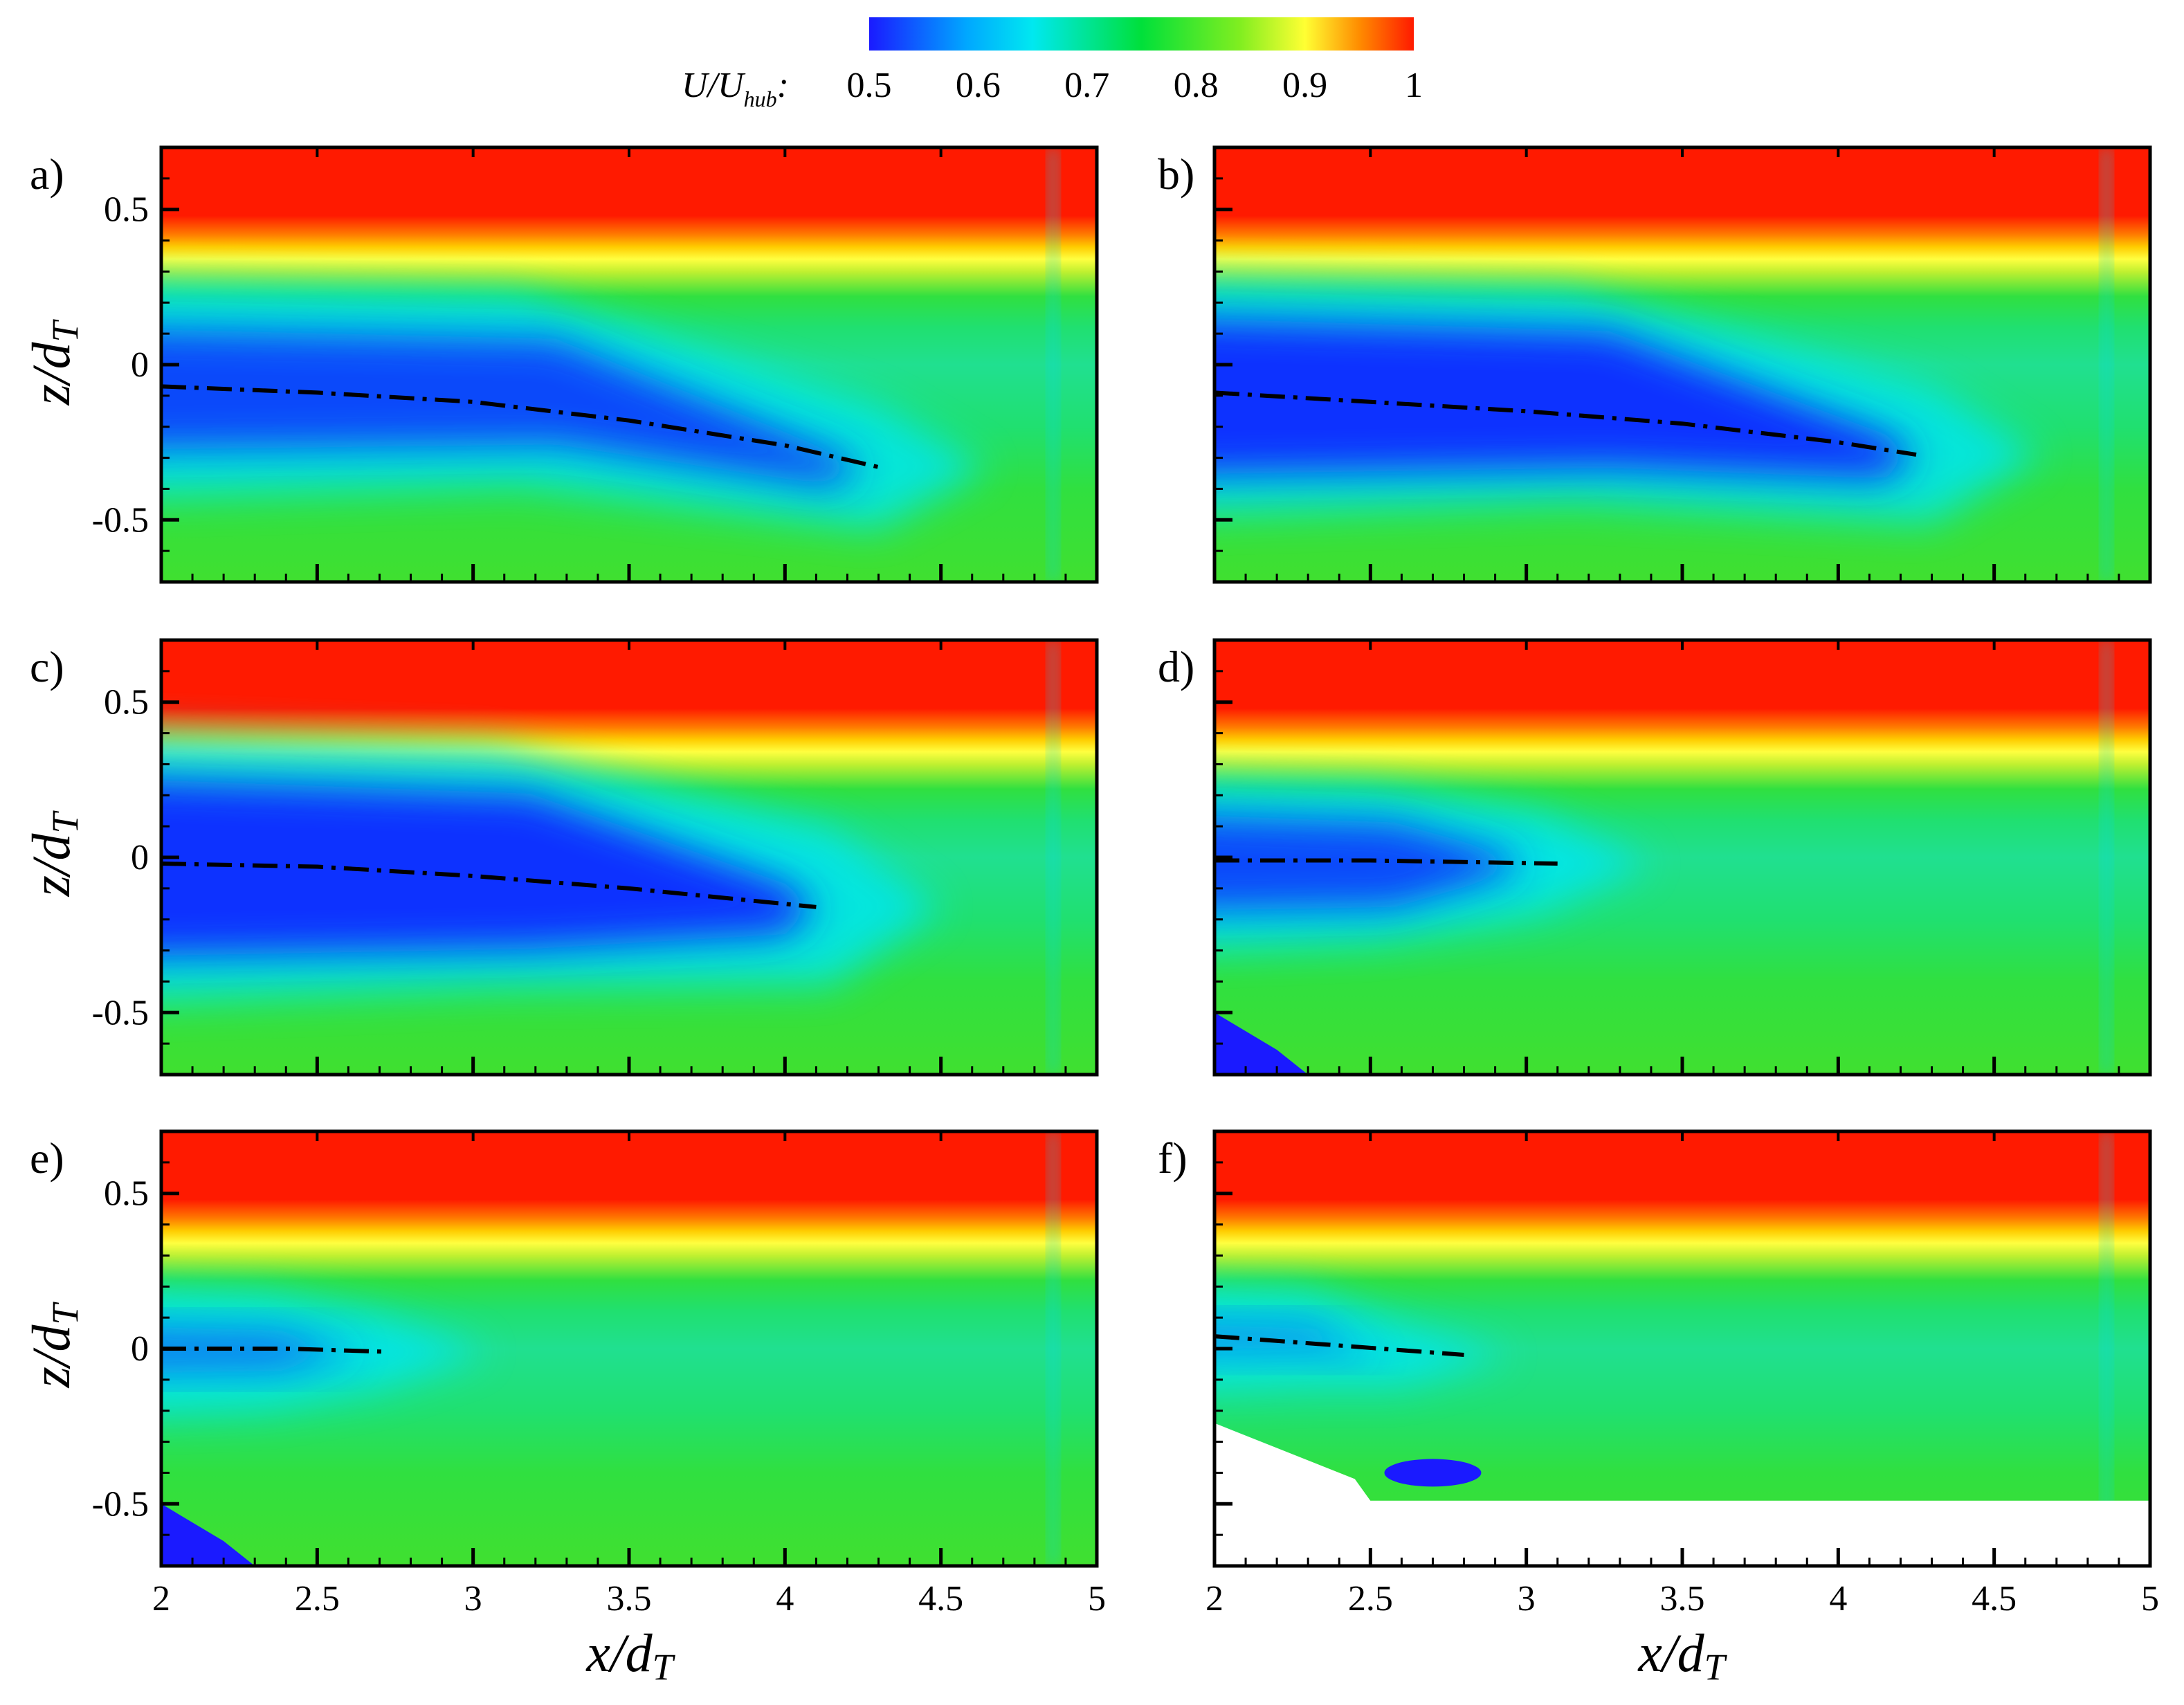 The image size is (2184, 1705). What do you see at coordinates (1176, 174) in the screenshot?
I see `panel-label: b)` at bounding box center [1176, 174].